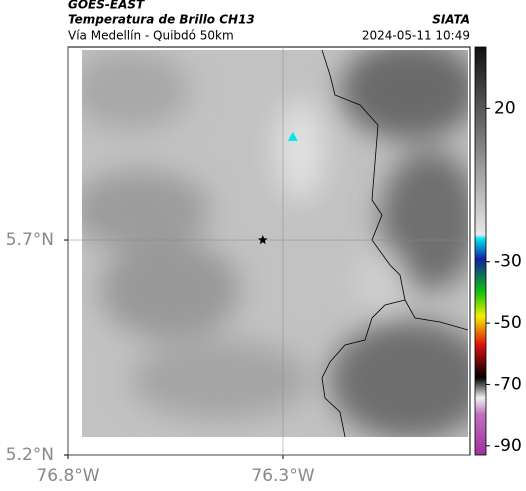 Image resolution: width=526 pixels, height=491 pixels. Describe the element at coordinates (416, 36) in the screenshot. I see `datetime: 2024-05-11 10:49` at that location.